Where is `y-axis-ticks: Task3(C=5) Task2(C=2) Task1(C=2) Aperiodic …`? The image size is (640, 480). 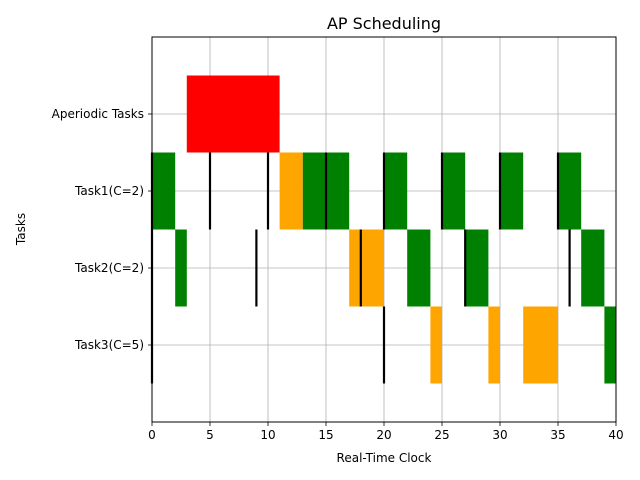
y-axis-ticks: Task3(C=5) Task2(C=2) Task1(C=2) Aperiodic … is located at coordinates (102, 229).